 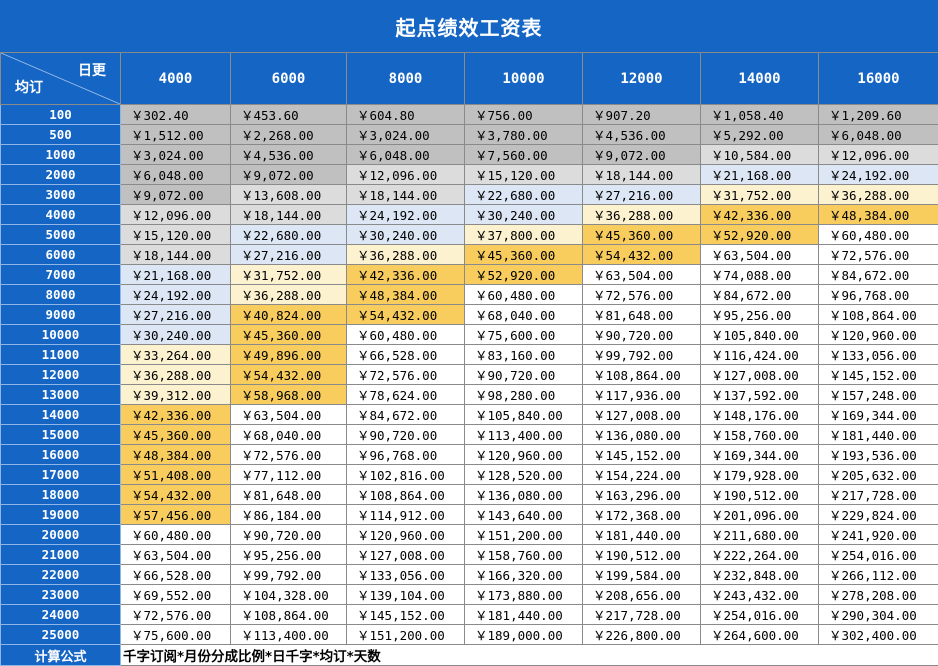 I want to click on column-header: 10000, so click(x=524, y=79).